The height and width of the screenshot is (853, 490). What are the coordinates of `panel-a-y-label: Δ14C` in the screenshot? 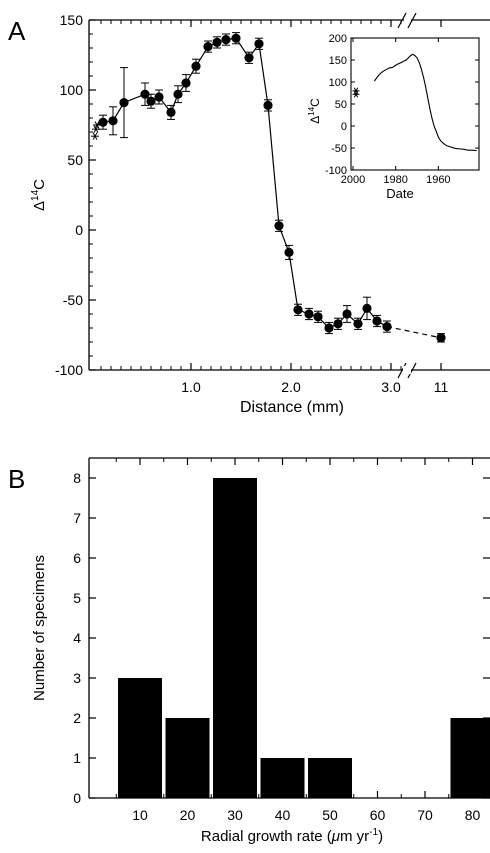 It's located at (39, 195).